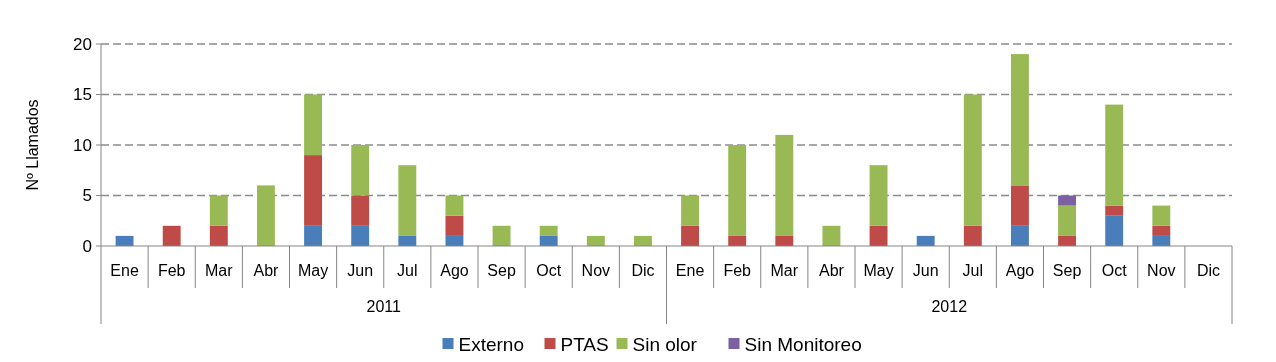 The height and width of the screenshot is (362, 1276). What do you see at coordinates (32, 145) in the screenshot?
I see `y-axis-title: Nº Llamados` at bounding box center [32, 145].